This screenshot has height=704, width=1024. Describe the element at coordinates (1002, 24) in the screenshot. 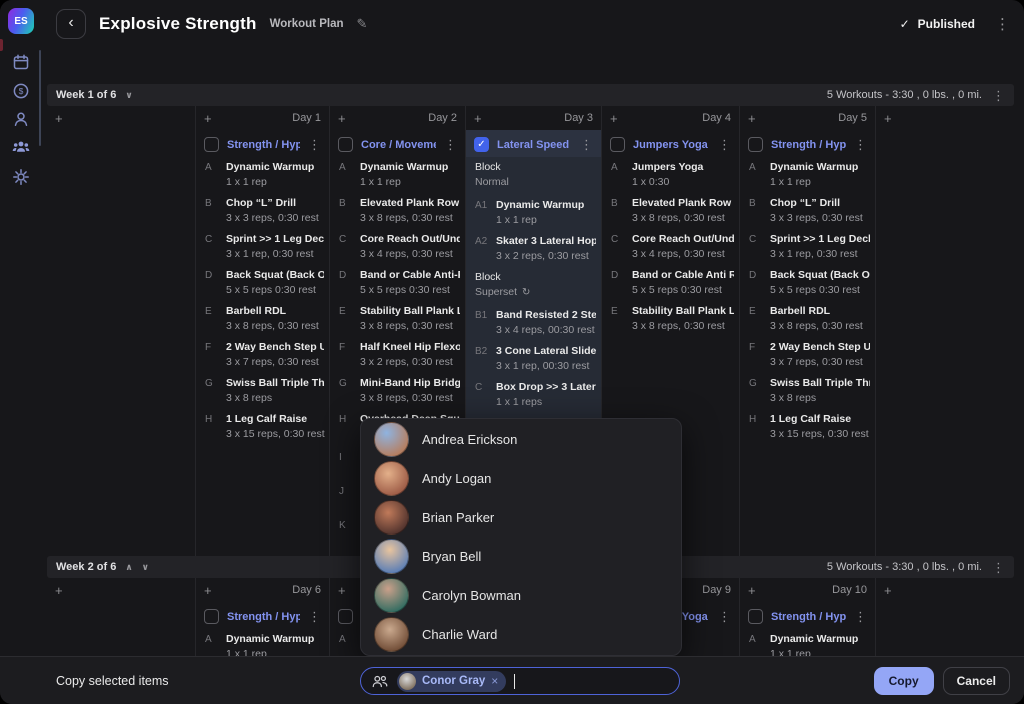

I see `header-menu-icon: ⋮` at that location.